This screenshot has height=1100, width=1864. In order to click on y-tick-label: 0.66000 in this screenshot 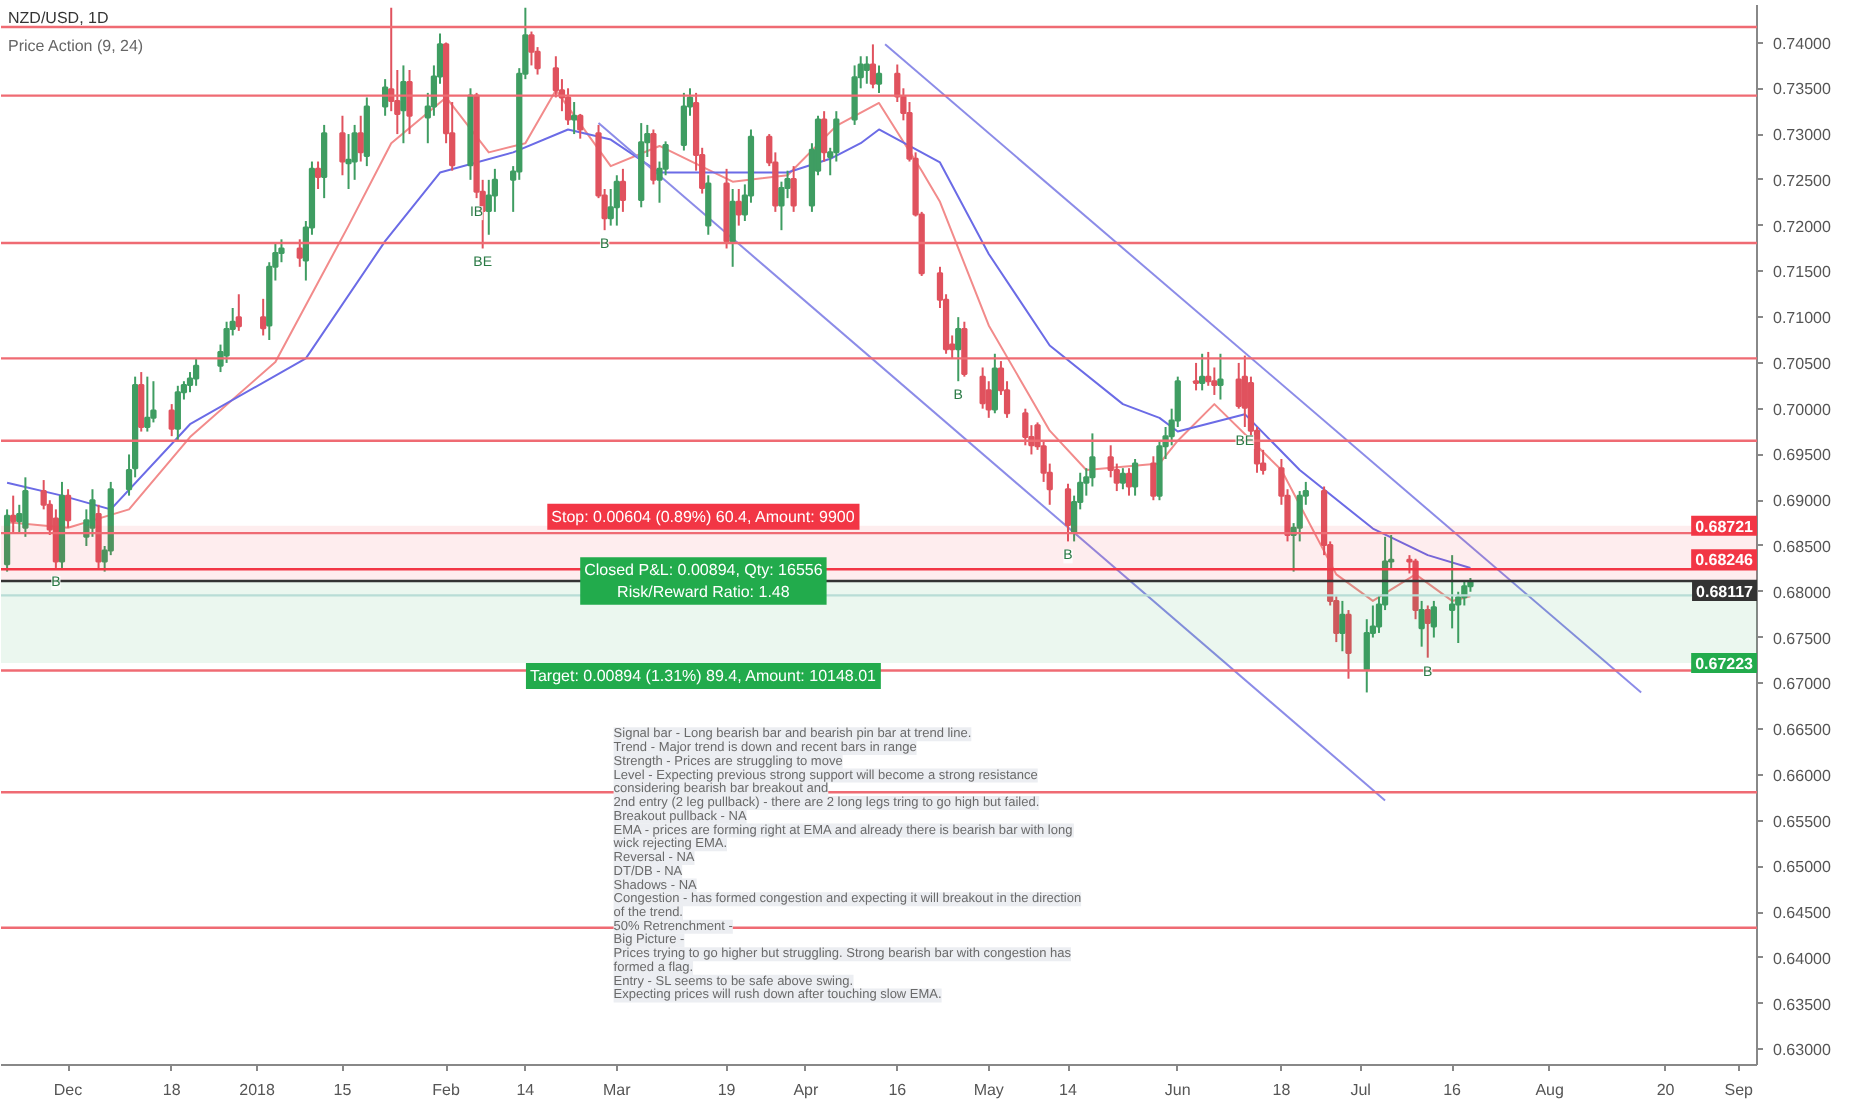, I will do `click(1802, 775)`.